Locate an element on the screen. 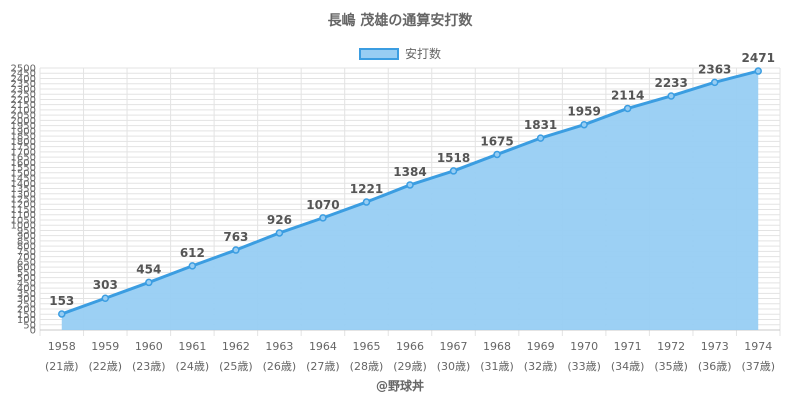 This screenshot has height=400, width=800. y-tick-label: 200 is located at coordinates (26, 310).